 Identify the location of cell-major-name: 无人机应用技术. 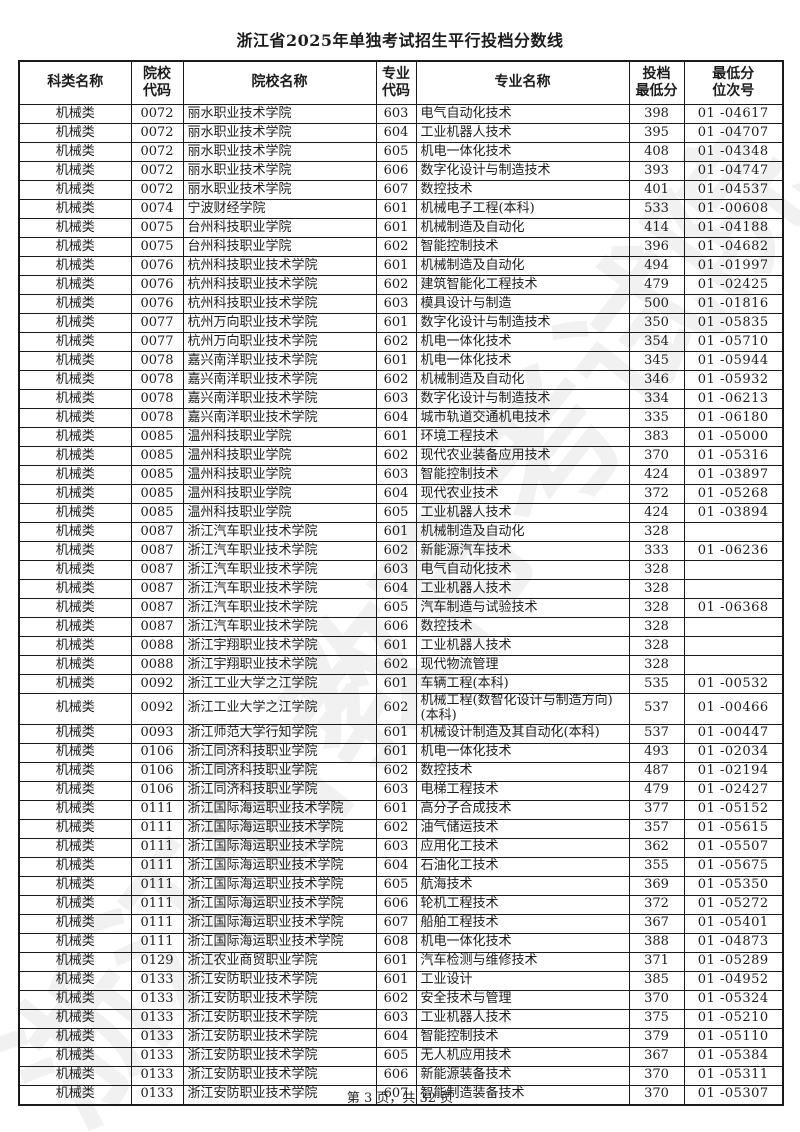
(522, 1056).